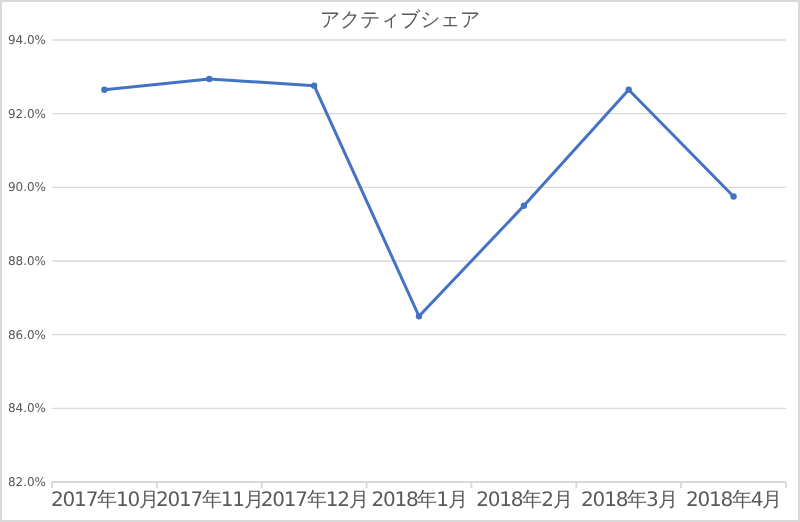  Describe the element at coordinates (104, 500) in the screenshot. I see `x-tick-label: 2017年10月` at that location.